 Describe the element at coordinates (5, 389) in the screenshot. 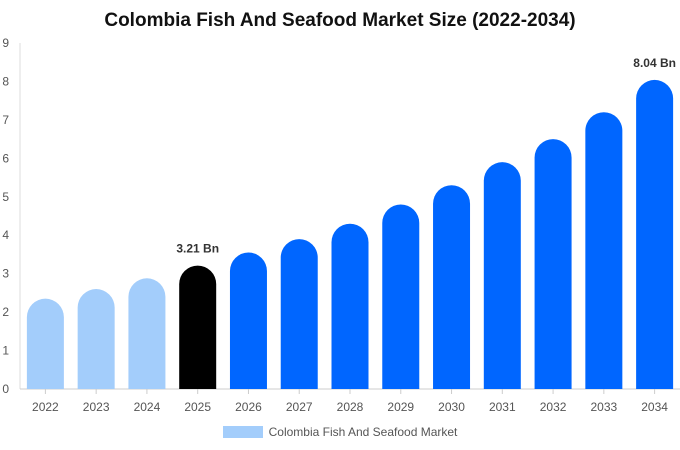

I see `y-tick-label: 0` at that location.